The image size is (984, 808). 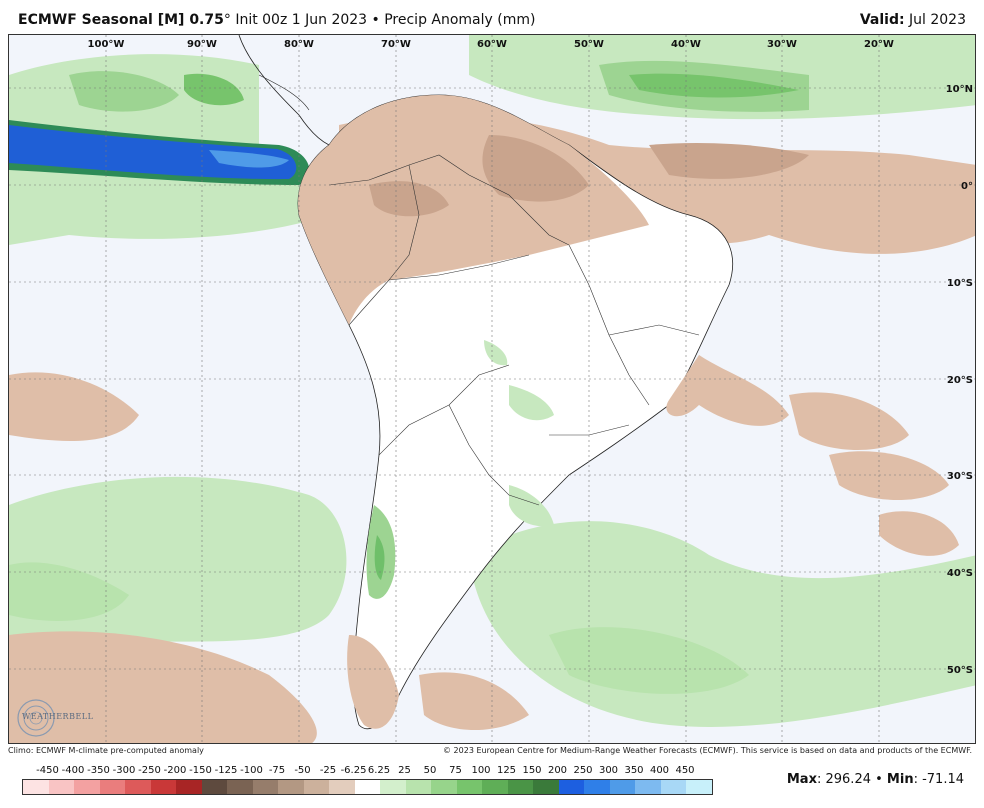 I want to click on lat-label: 10°S, so click(x=960, y=283).